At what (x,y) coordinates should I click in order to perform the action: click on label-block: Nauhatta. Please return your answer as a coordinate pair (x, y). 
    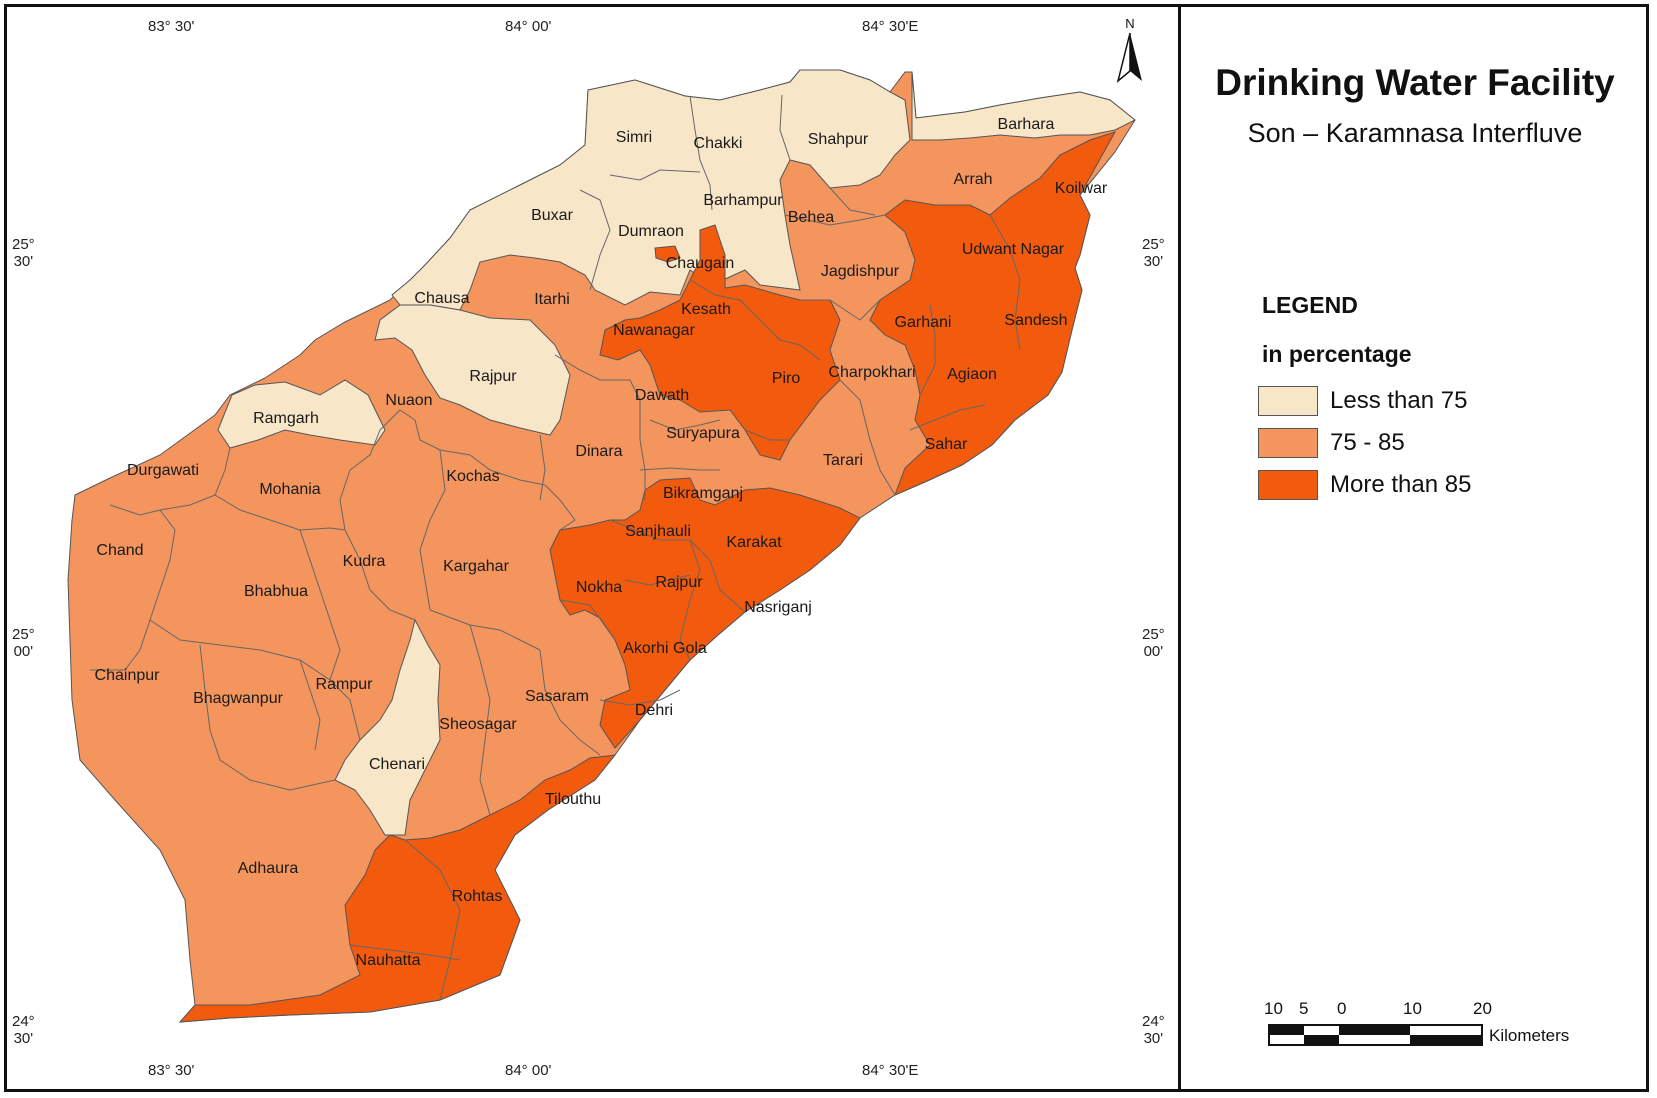
    Looking at the image, I should click on (388, 960).